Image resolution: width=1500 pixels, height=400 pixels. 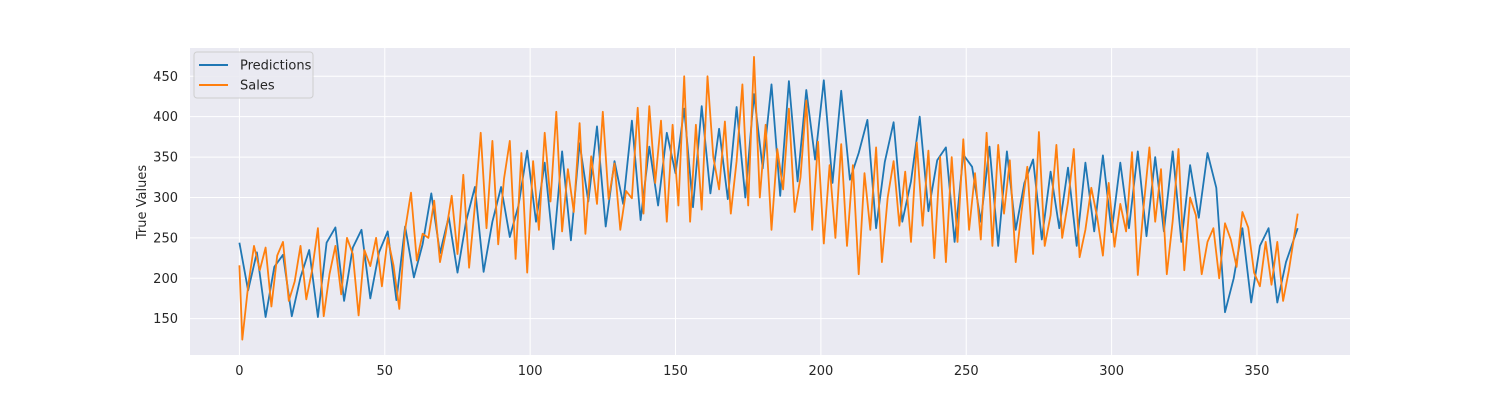 I want to click on y-tick-label: 350, so click(x=165, y=158).